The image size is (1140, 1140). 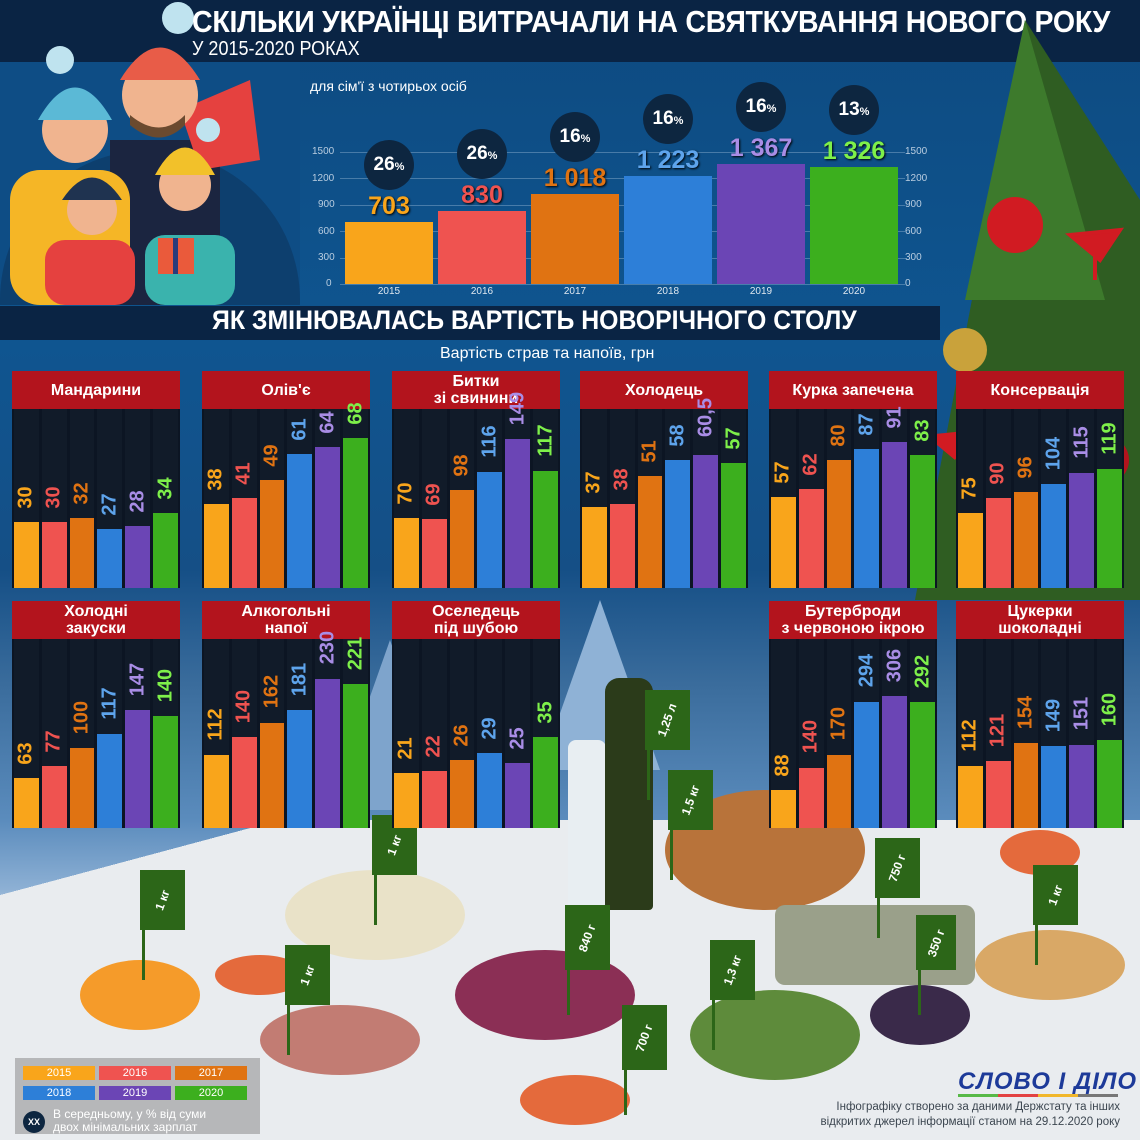 What do you see at coordinates (570, 137) in the screenshot?
I see `percent-value: 16` at bounding box center [570, 137].